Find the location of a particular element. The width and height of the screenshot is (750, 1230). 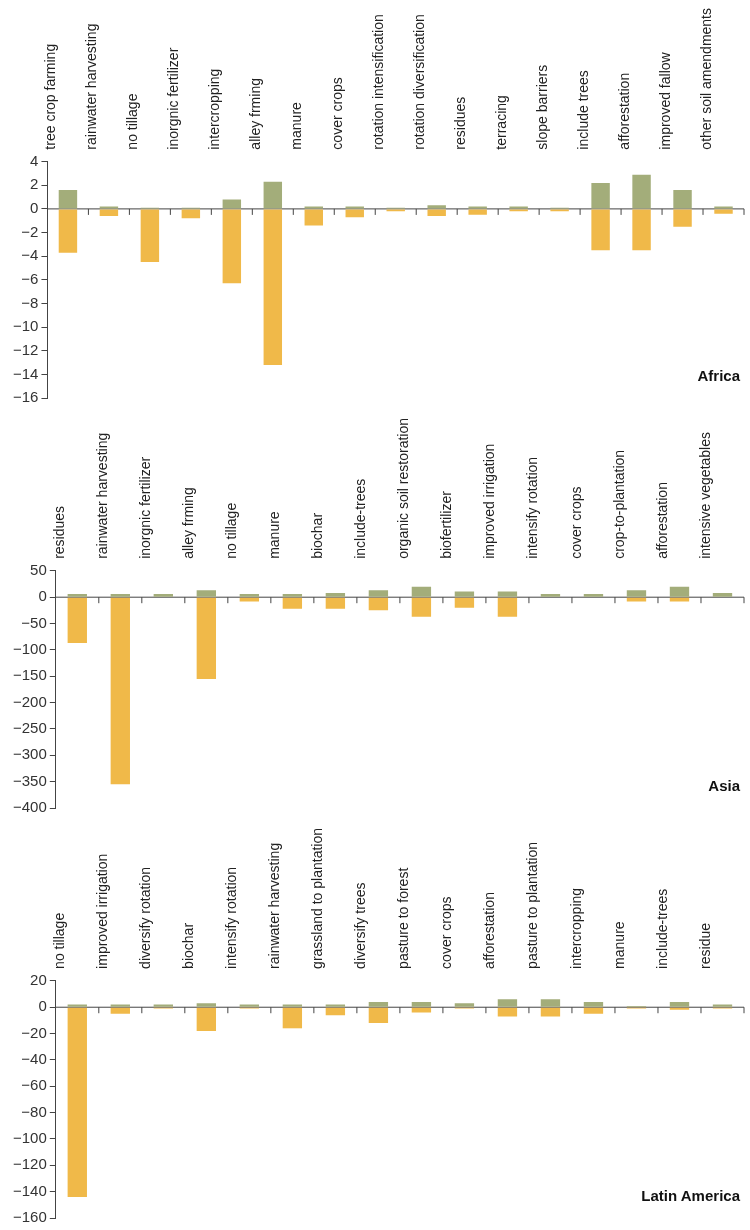

x-tick-label: organic soil restoration is located at coordinates (403, 488).